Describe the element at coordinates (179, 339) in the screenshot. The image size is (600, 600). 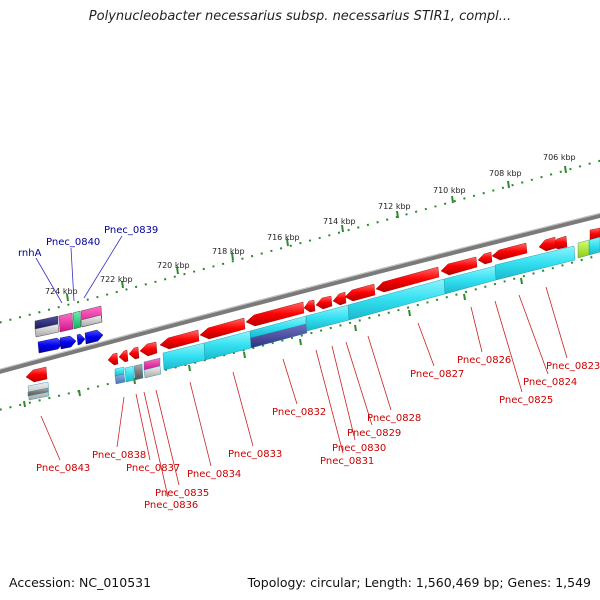
I see `cds-pnec-0834b` at that location.